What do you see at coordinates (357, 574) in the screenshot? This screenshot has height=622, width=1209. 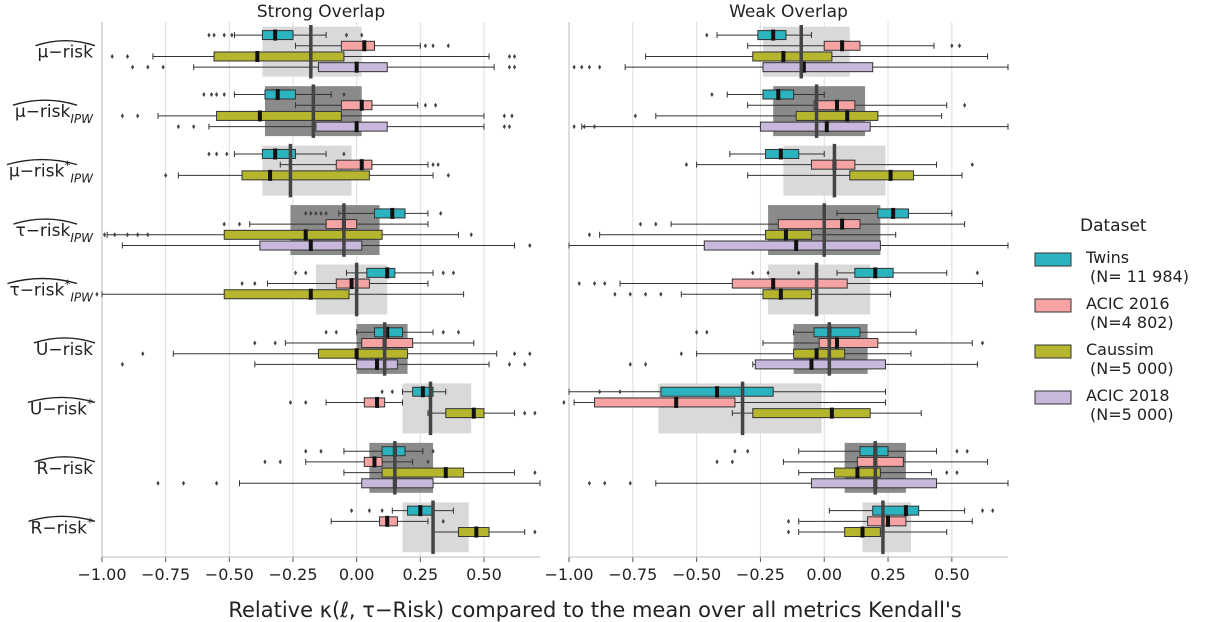 I see `x-tick-label: 0.00` at bounding box center [357, 574].